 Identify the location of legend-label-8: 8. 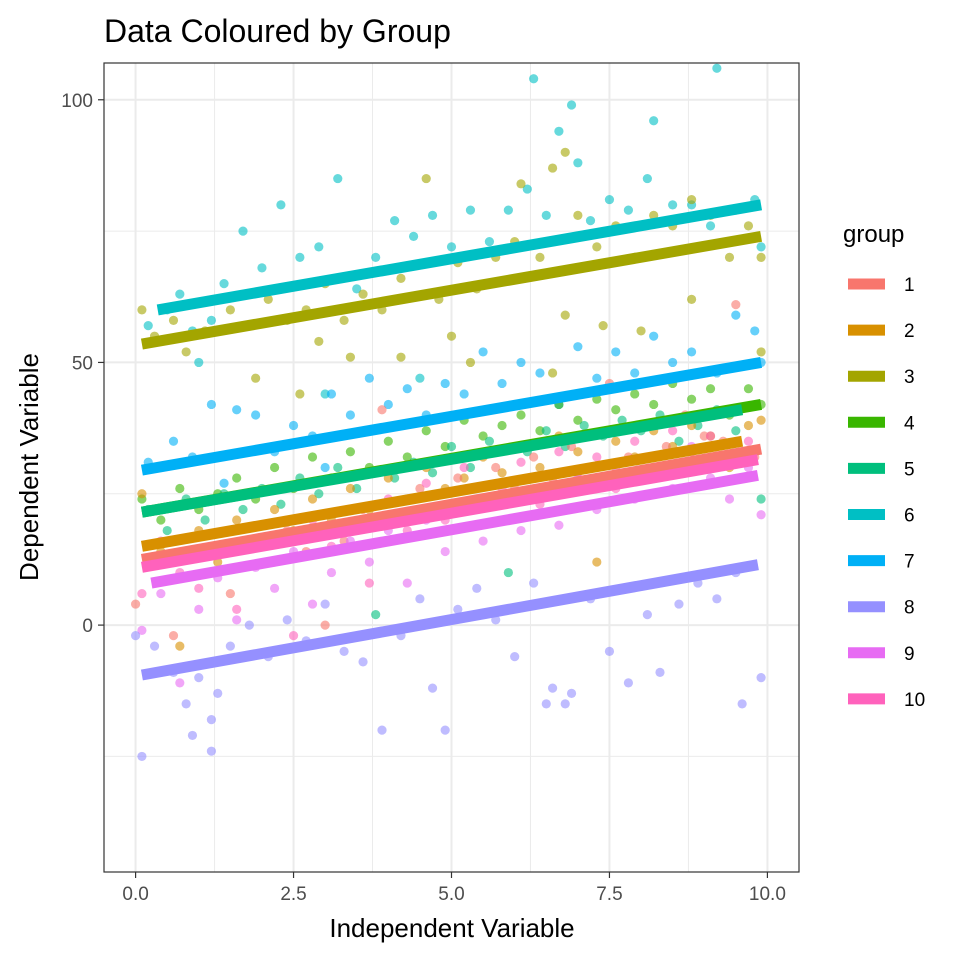
(909, 608).